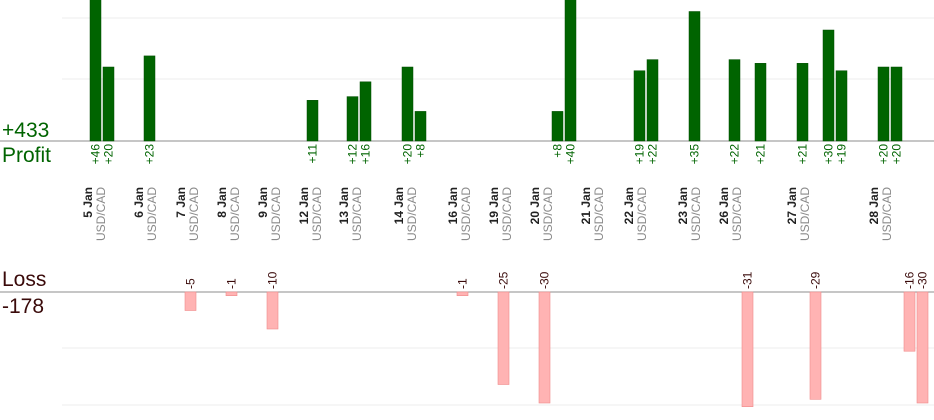  Describe the element at coordinates (26, 130) in the screenshot. I see `profit-total: +433` at that location.